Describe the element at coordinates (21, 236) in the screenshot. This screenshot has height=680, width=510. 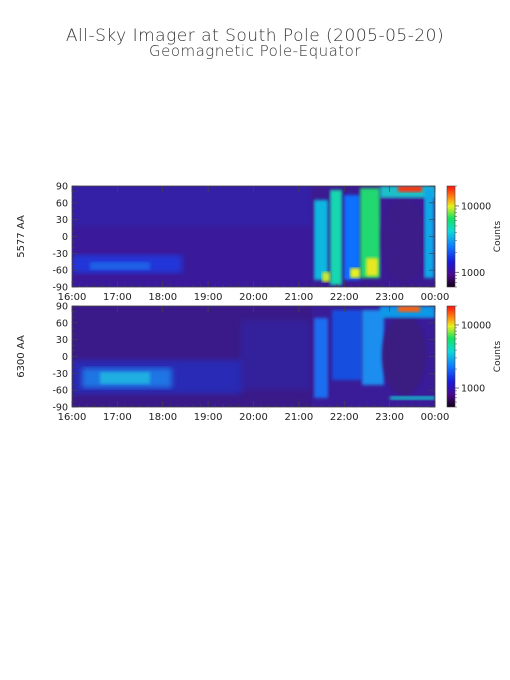
I see `y-axis-label-5577: 5577 AA` at that location.